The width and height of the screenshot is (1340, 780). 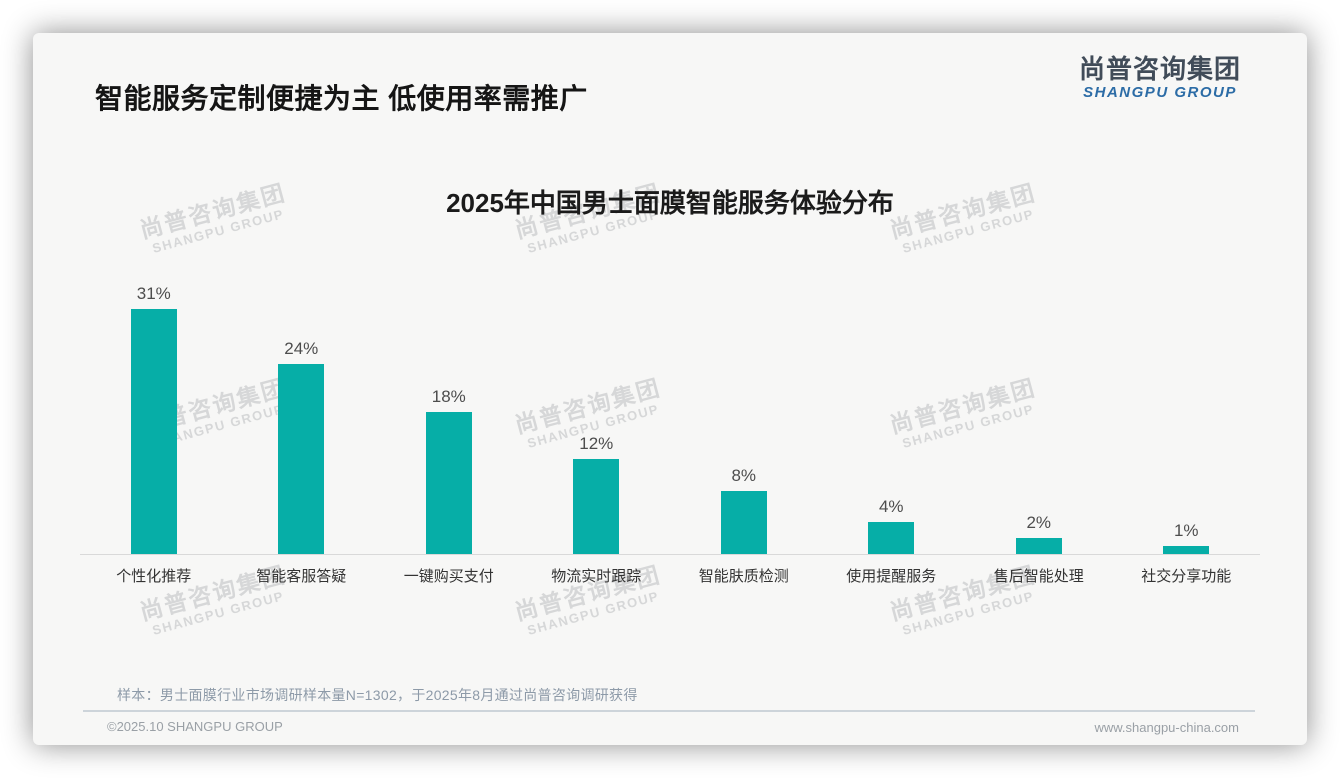 What do you see at coordinates (1166, 727) in the screenshot?
I see `footer-website: www.shangpu-china.com` at bounding box center [1166, 727].